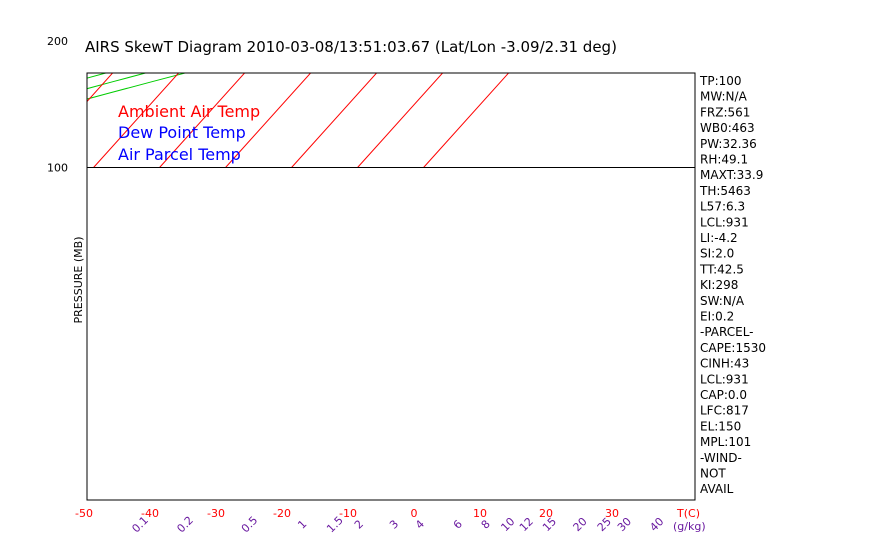 This screenshot has width=870, height=560. I want to click on mixing-ratio-label: 3, so click(394, 524).